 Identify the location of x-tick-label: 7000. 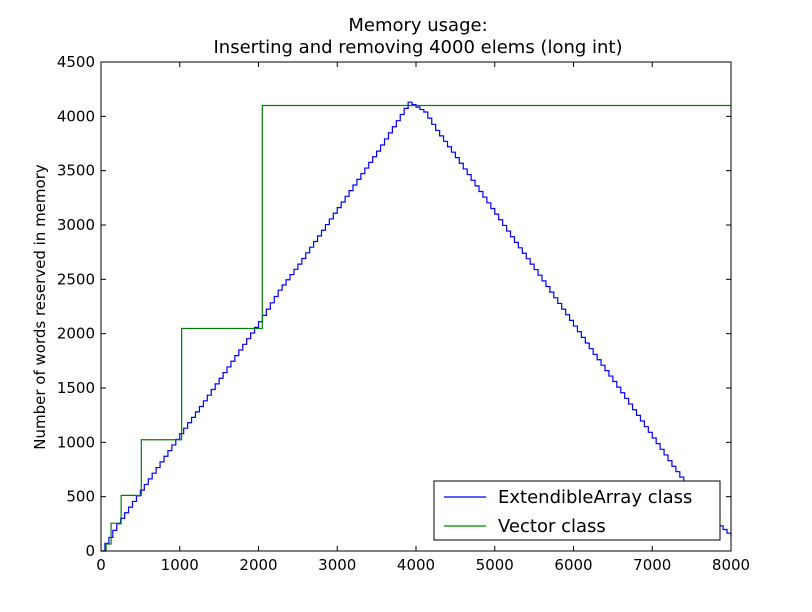
(652, 565).